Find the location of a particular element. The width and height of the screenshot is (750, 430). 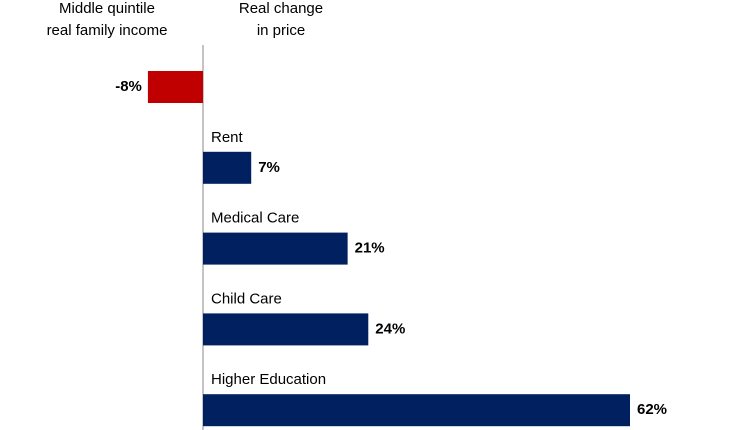

category-label: Child Care is located at coordinates (246, 298).